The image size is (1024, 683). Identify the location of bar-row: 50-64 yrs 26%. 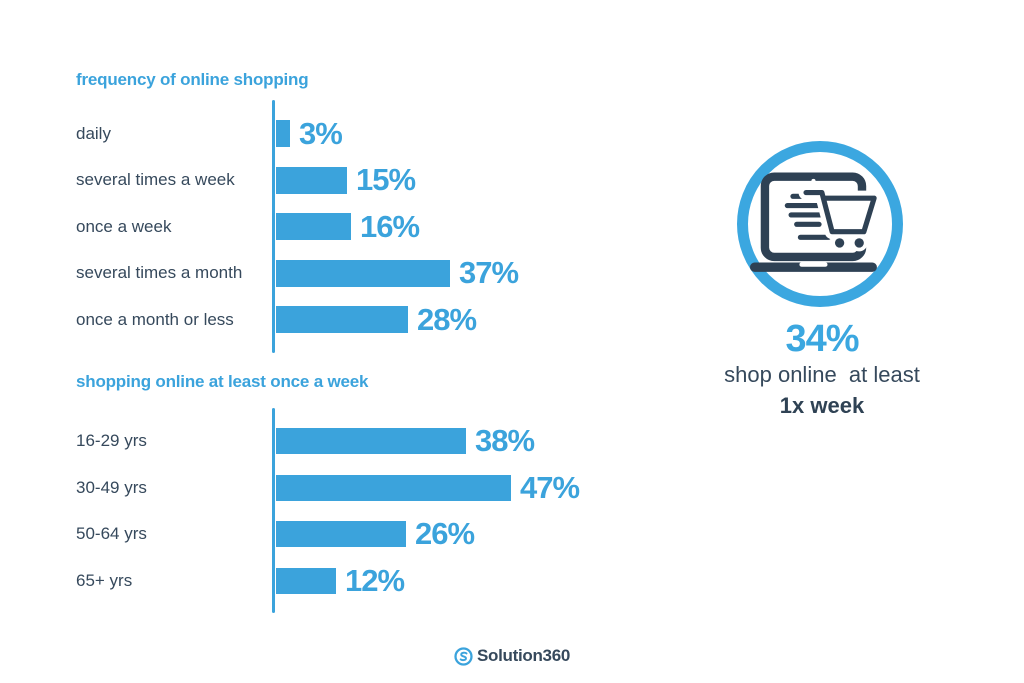
(376, 533).